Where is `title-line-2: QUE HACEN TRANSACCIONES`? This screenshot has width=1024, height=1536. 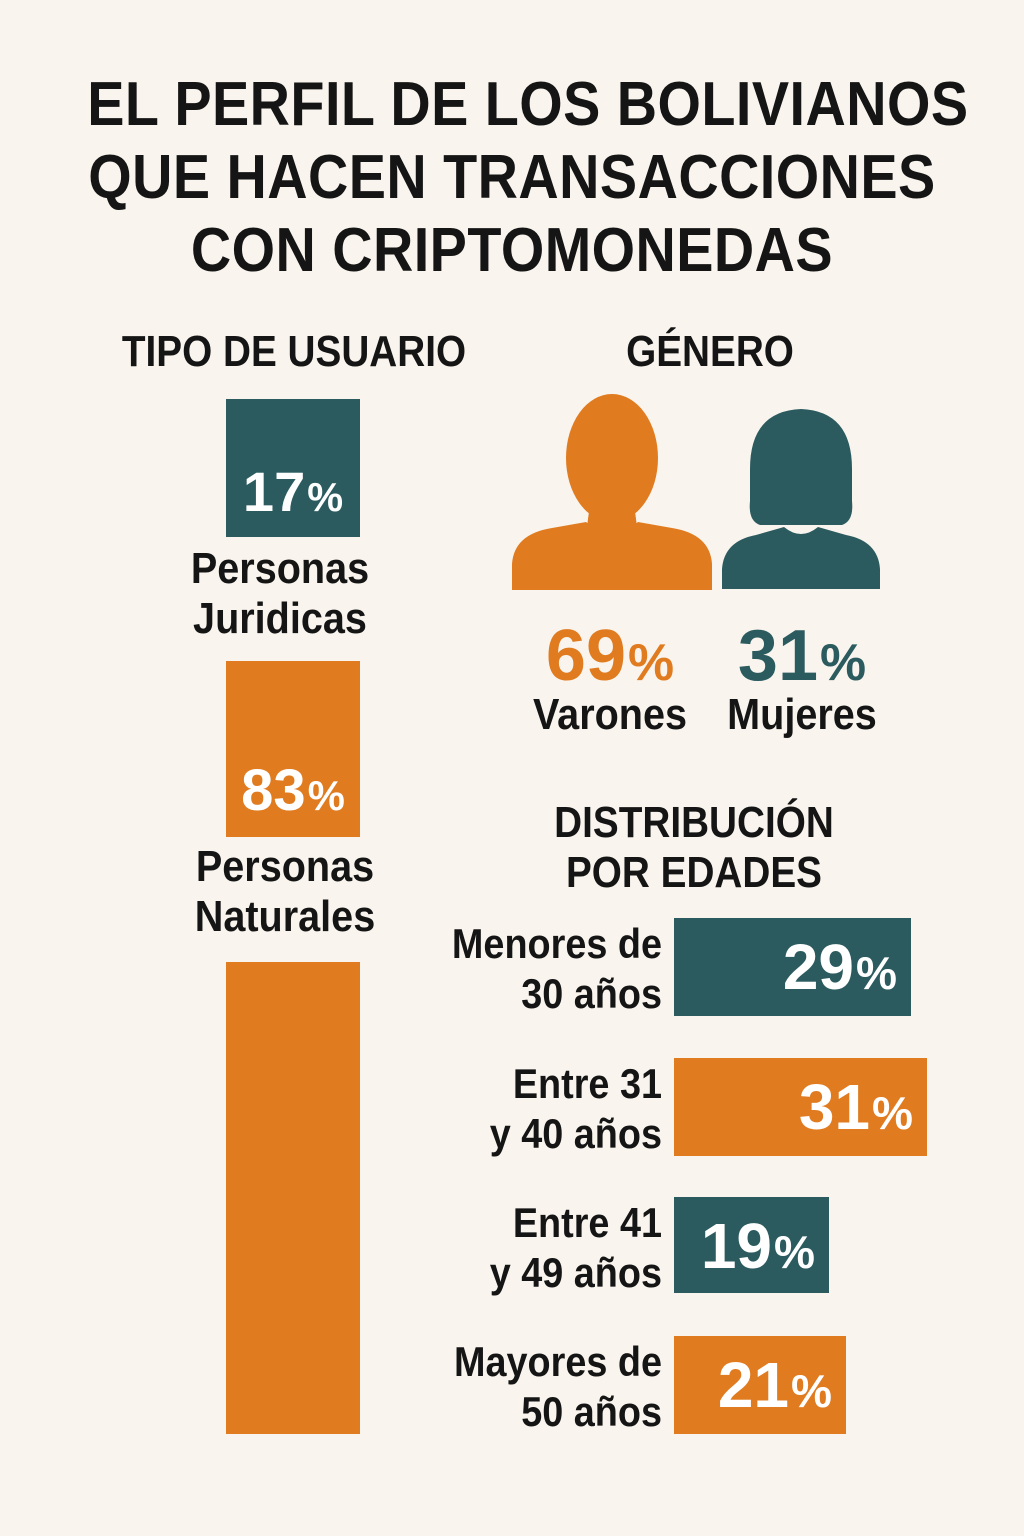 title-line-2: QUE HACEN TRANSACCIONES is located at coordinates (512, 177).